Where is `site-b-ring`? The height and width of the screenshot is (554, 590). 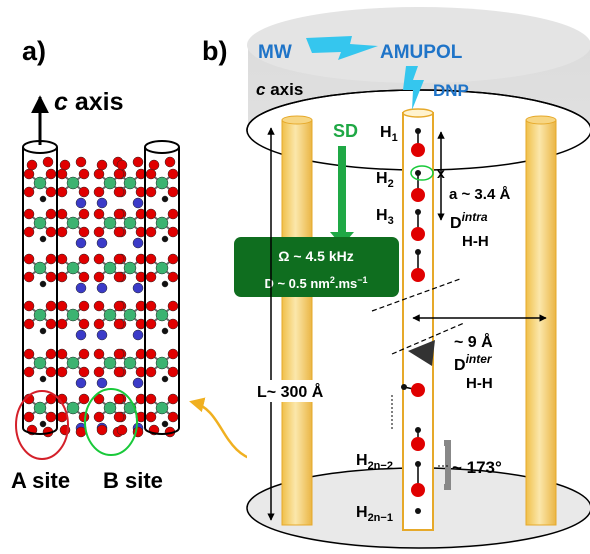 site-b-ring is located at coordinates (111, 422).